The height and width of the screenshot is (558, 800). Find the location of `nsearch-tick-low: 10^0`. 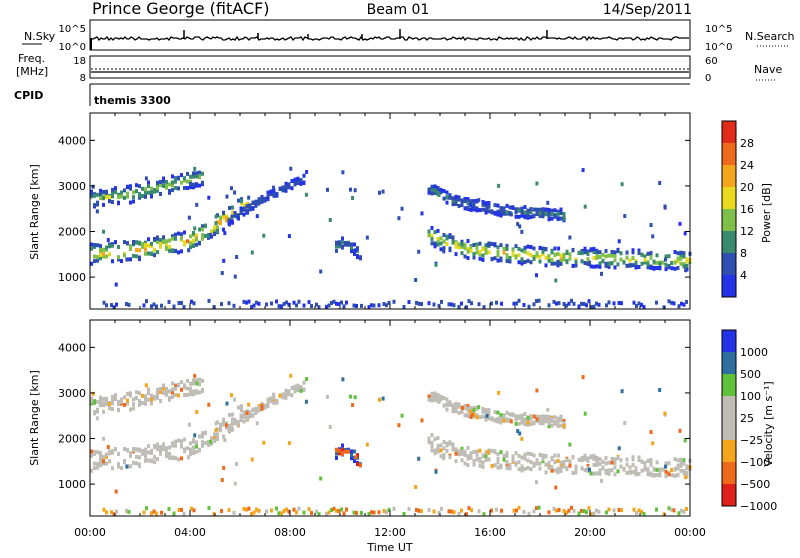

nsearch-tick-low: 10^0 is located at coordinates (718, 47).